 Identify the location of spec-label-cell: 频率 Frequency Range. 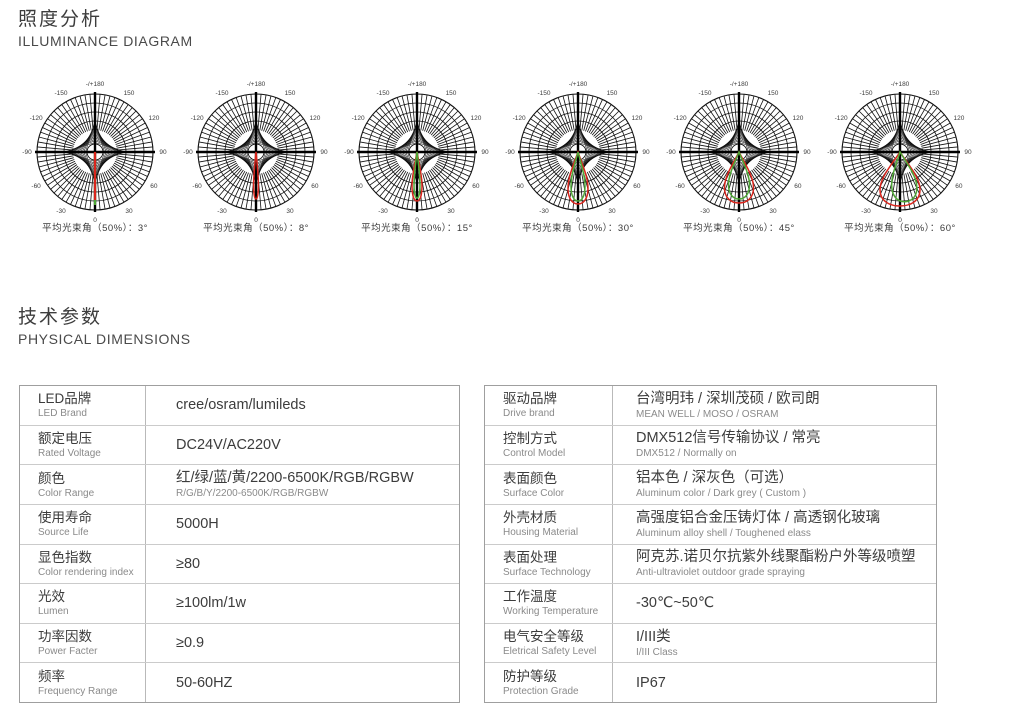
(83, 682).